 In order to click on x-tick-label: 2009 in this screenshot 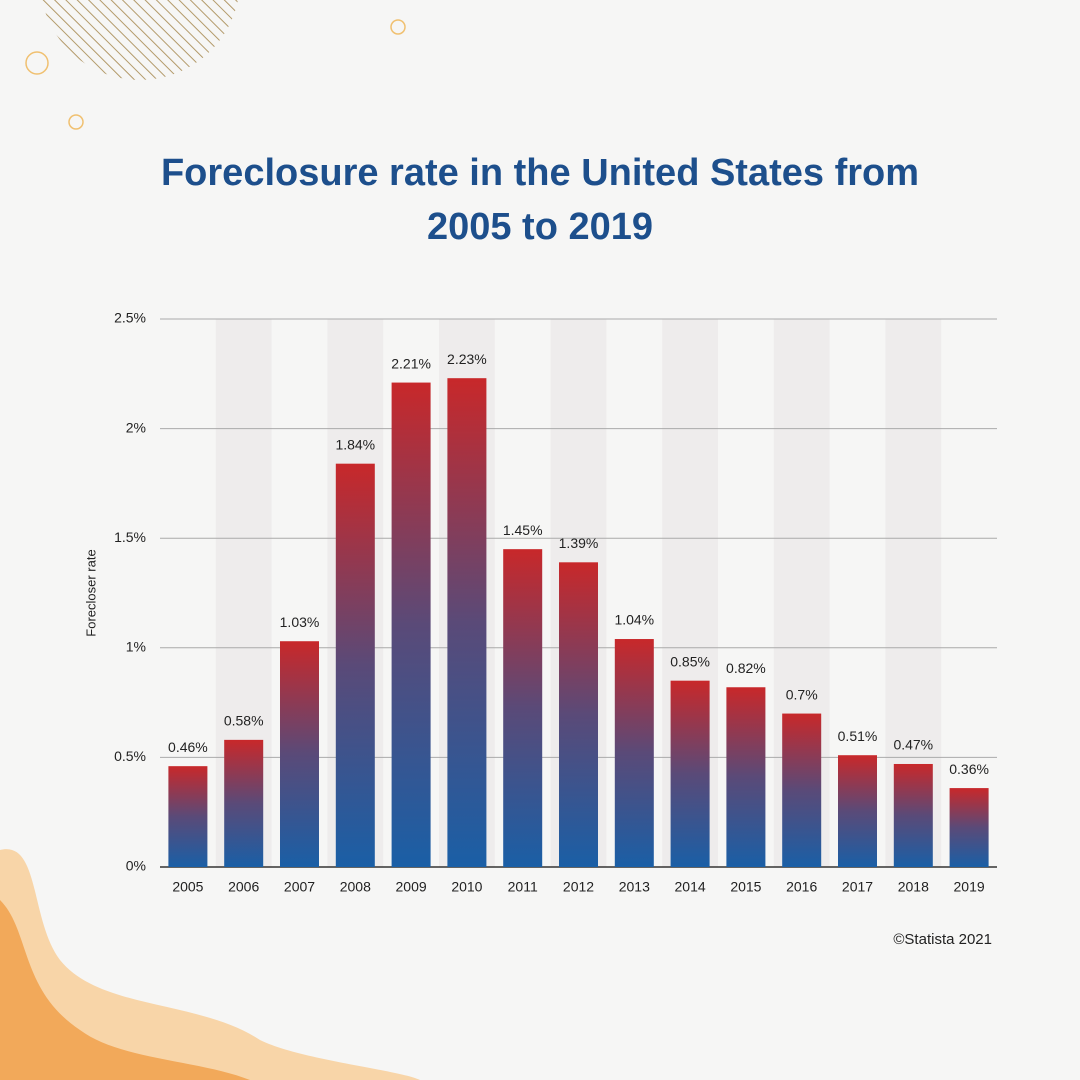, I will do `click(411, 887)`.